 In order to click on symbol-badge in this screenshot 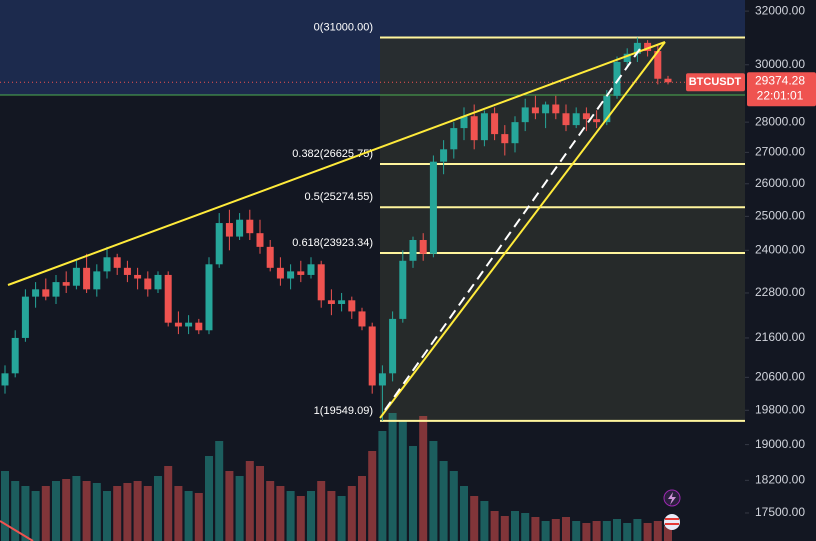, I will do `click(715, 82)`.